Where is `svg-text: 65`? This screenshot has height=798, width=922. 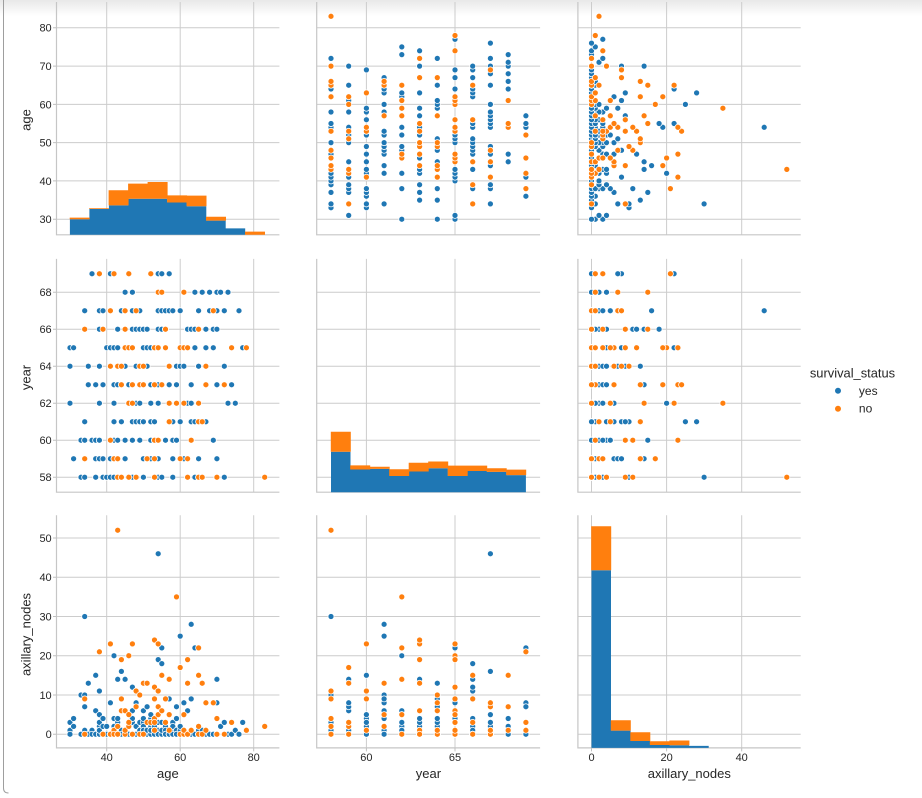 svg-text: 65 is located at coordinates (455, 758).